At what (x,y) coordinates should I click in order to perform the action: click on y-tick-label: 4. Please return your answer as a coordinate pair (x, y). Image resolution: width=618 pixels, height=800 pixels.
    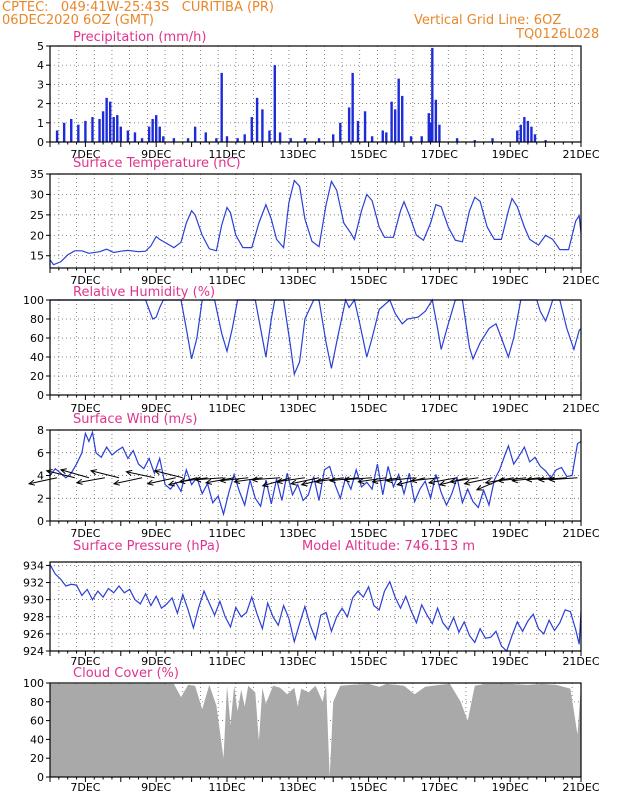
    Looking at the image, I should click on (40, 65).